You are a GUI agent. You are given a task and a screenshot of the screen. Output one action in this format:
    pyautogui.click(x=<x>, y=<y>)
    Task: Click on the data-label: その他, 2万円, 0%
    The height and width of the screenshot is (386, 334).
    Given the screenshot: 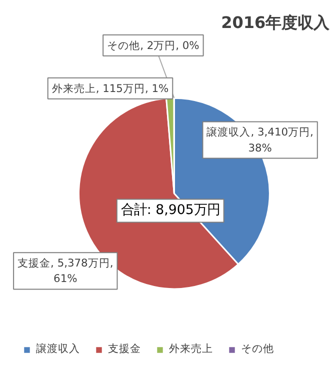 What is the action you would take?
    pyautogui.click(x=153, y=45)
    